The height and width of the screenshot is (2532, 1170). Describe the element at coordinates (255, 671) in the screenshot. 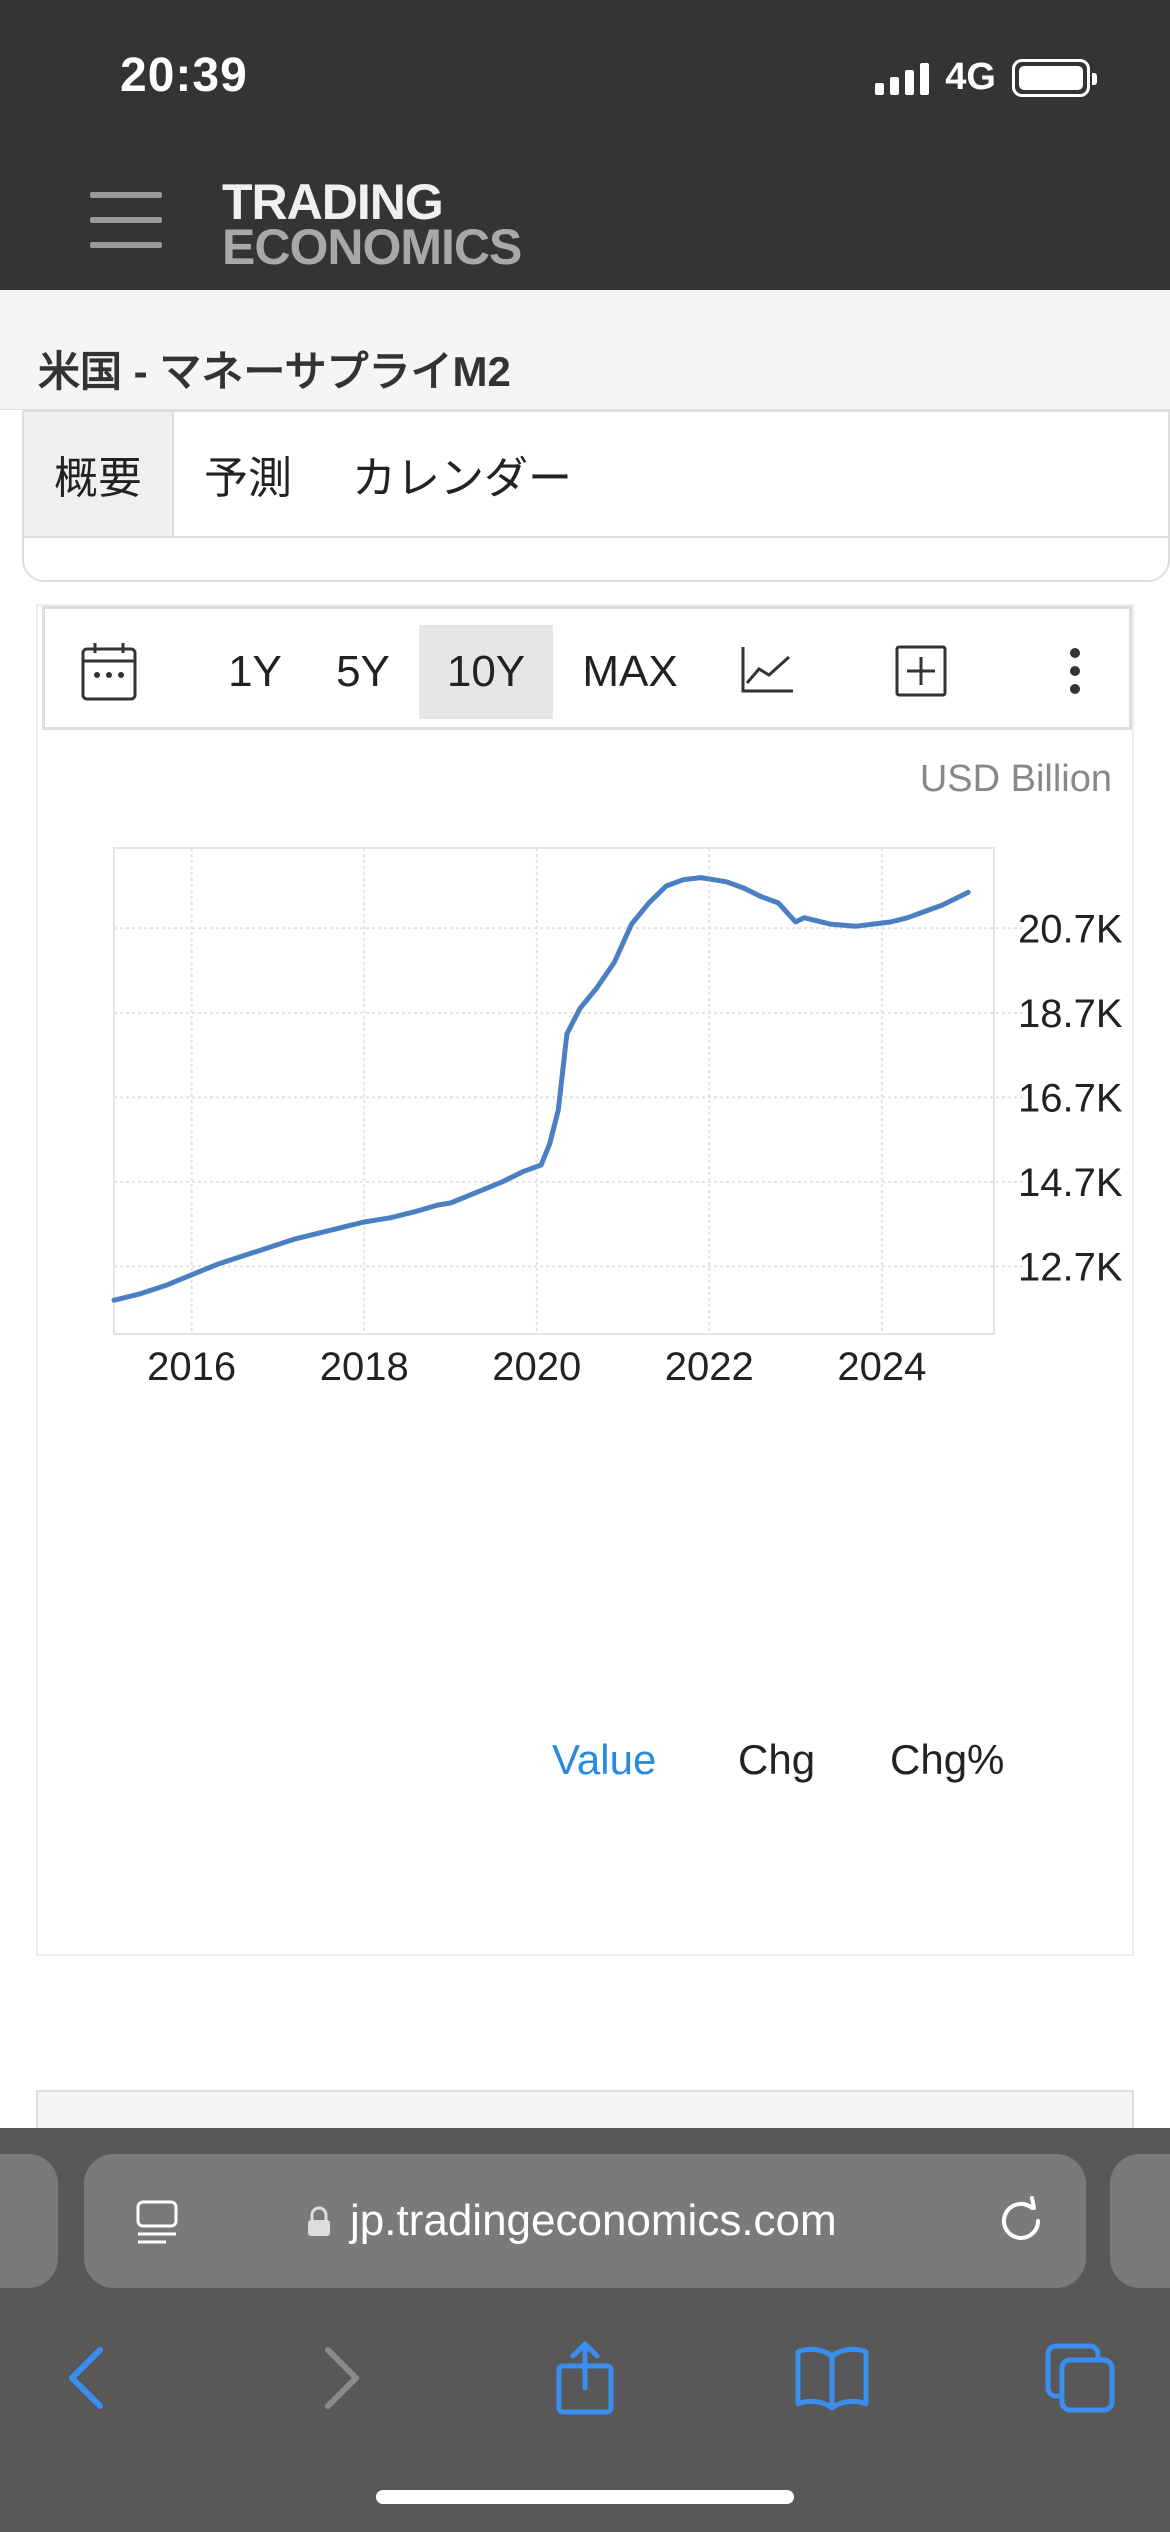

I see `range-1y-button: 1Y` at that location.